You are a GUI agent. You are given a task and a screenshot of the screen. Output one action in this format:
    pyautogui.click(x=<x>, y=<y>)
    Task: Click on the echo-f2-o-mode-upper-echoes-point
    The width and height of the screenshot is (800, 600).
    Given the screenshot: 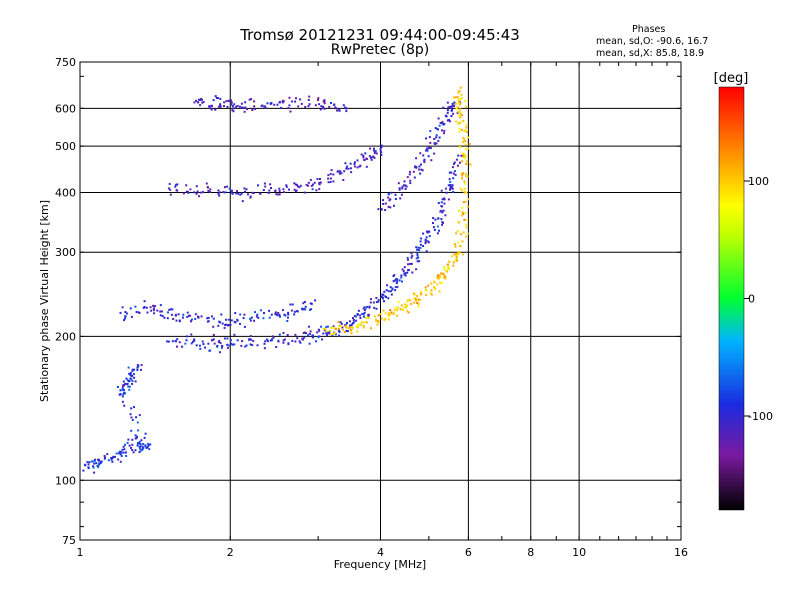 What is the action you would take?
    pyautogui.click(x=381, y=209)
    